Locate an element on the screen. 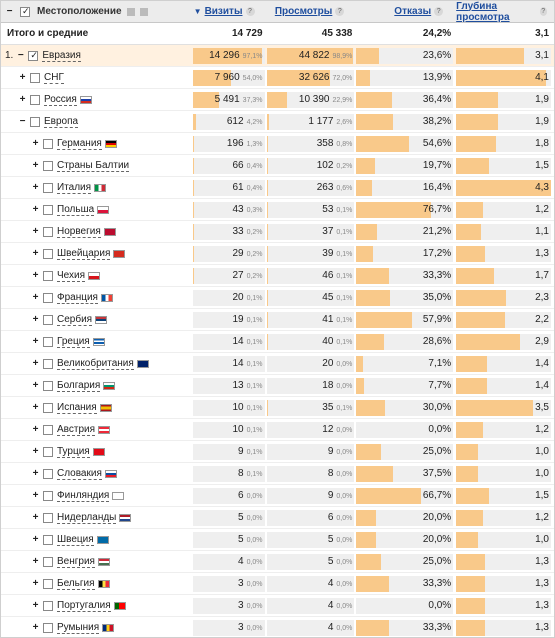  bounces-header: Отказы ? is located at coordinates (404, 11).